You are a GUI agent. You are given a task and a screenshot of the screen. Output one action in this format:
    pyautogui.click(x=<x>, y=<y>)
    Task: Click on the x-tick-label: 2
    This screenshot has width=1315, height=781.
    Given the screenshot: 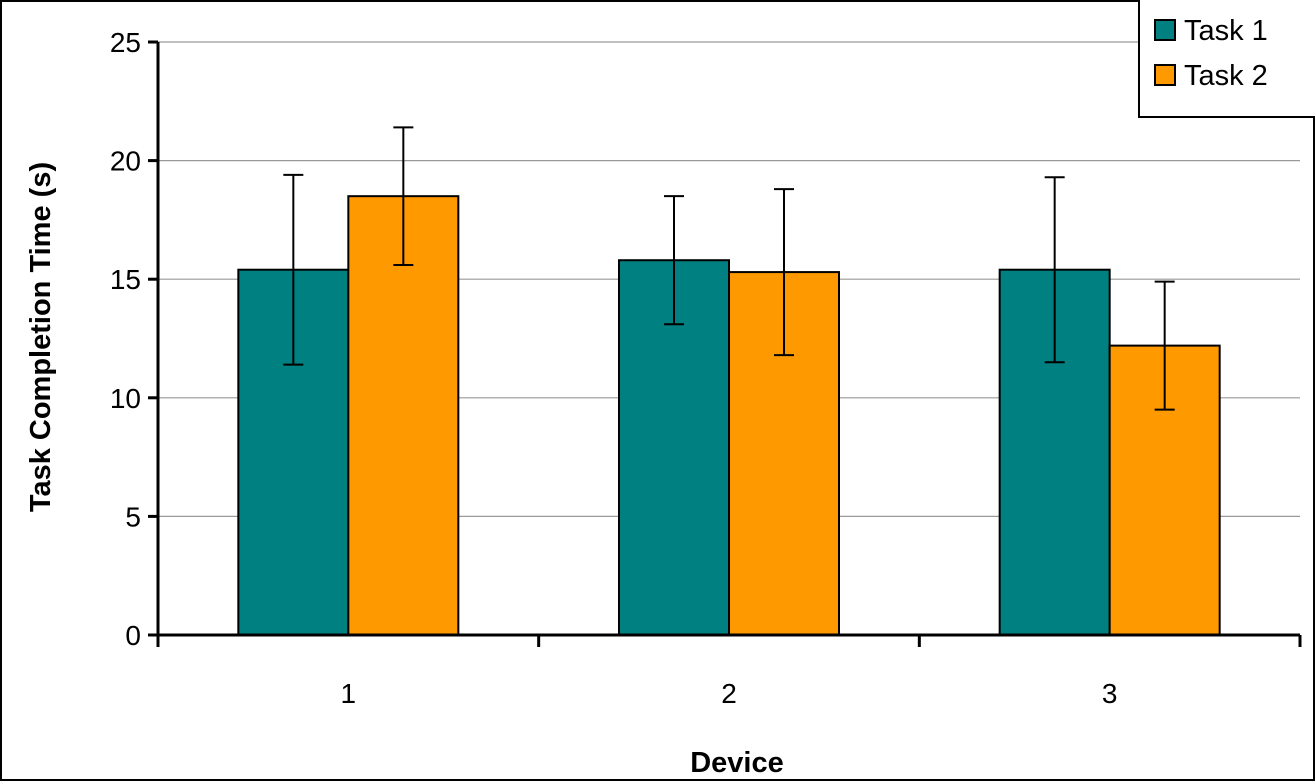 What is the action you would take?
    pyautogui.click(x=729, y=693)
    